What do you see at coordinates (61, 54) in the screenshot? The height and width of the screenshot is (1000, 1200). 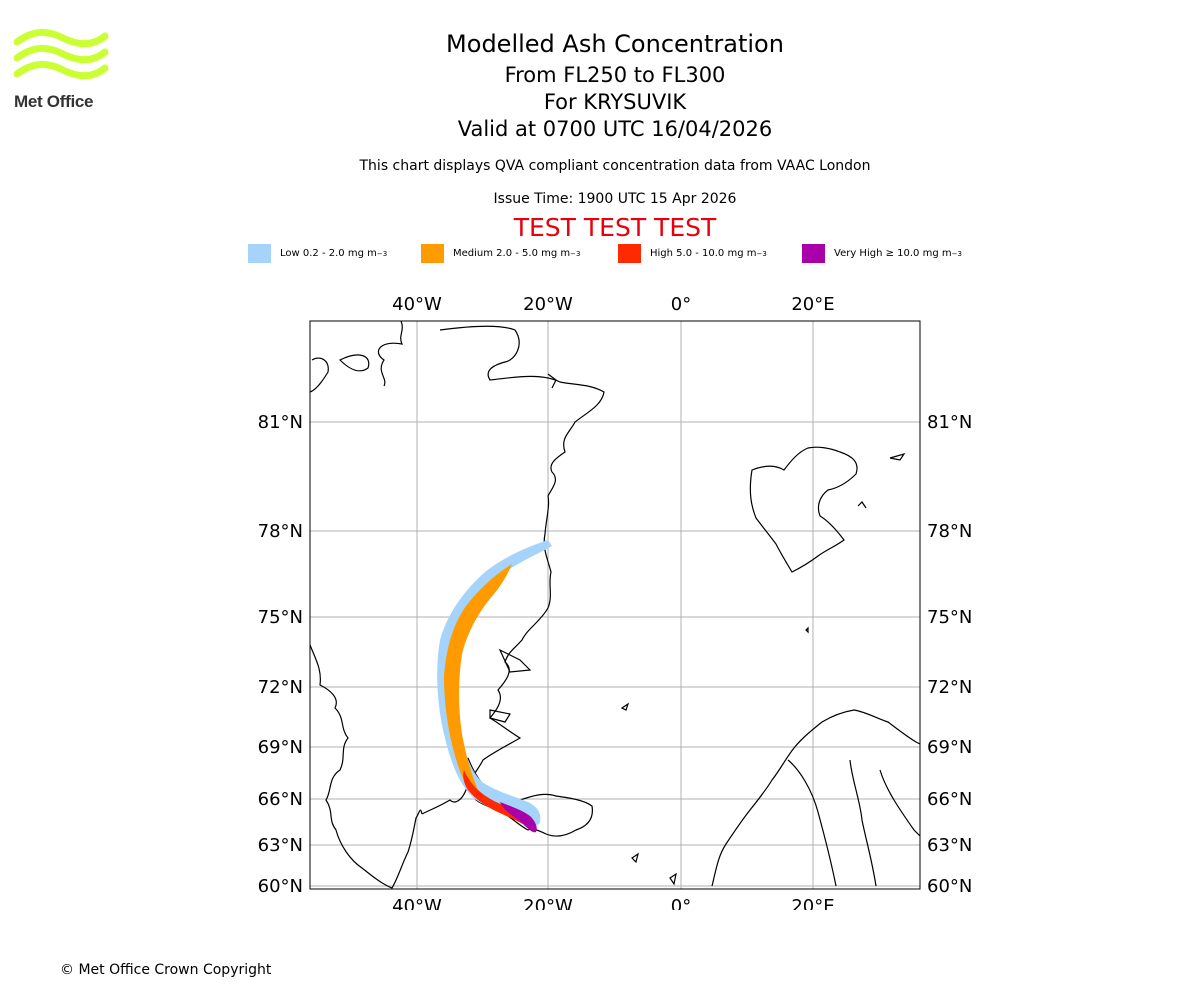 I see `met-office-waves-icon` at bounding box center [61, 54].